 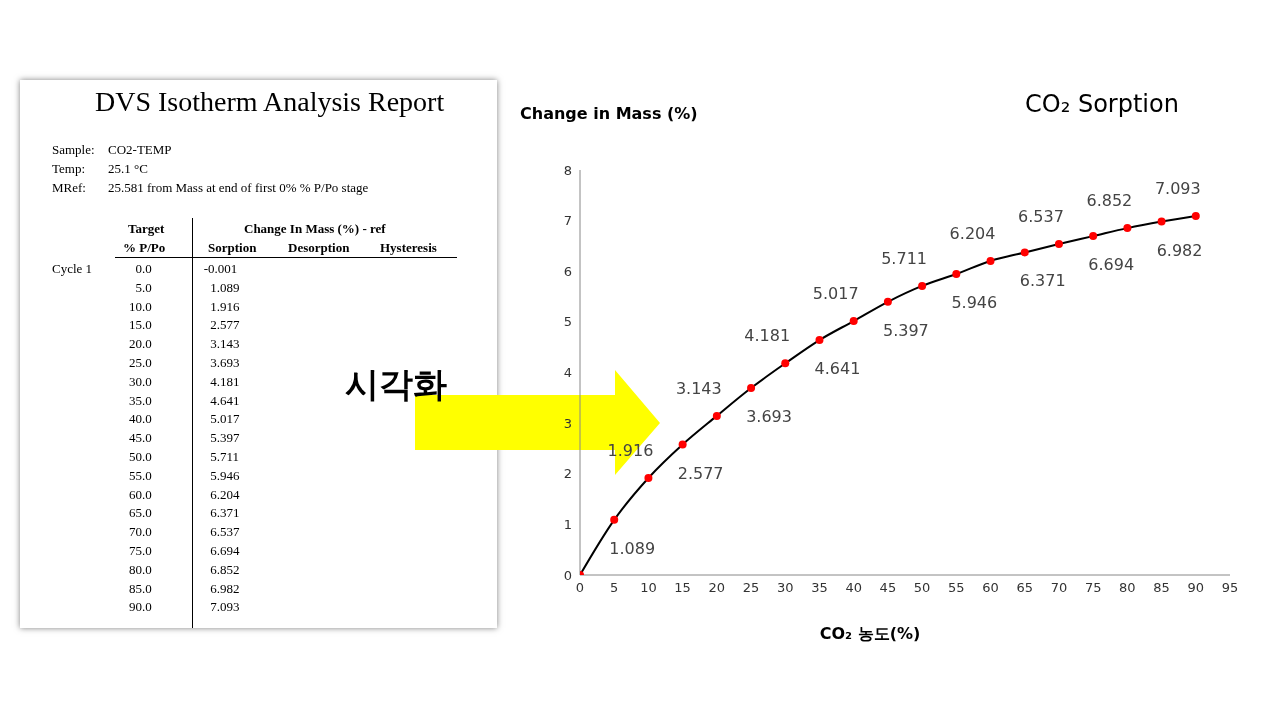 What do you see at coordinates (184, 475) in the screenshot?
I see `text: 55.0 5.946` at bounding box center [184, 475].